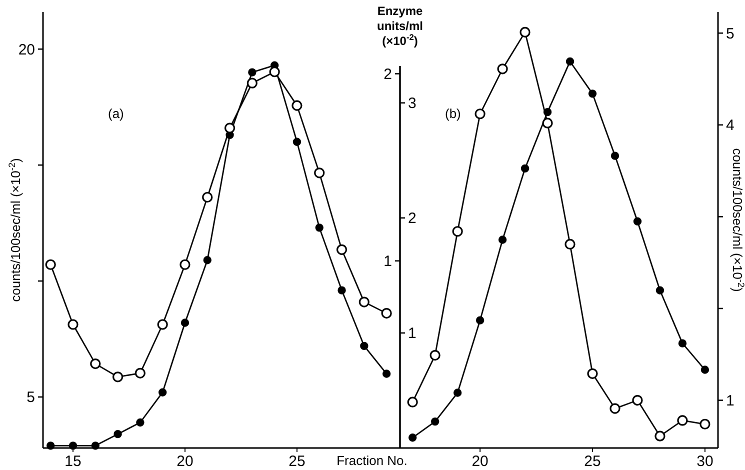 This screenshot has width=745, height=470. I want to click on x-axis-title: Fraction No., so click(372, 460).